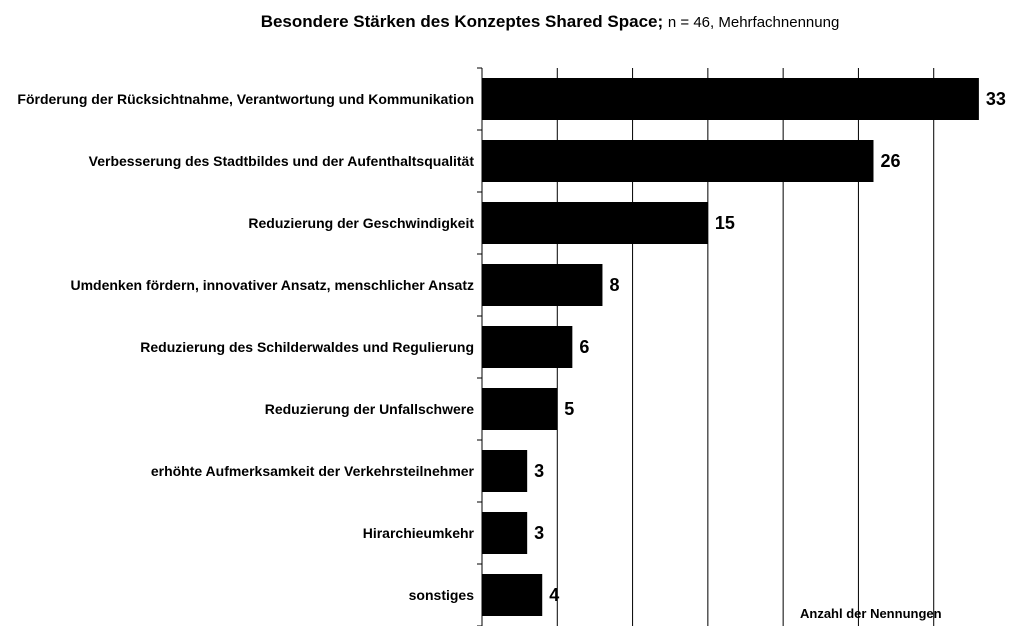 Image resolution: width=1009 pixels, height=626 pixels. I want to click on value-label: 5, so click(569, 409).